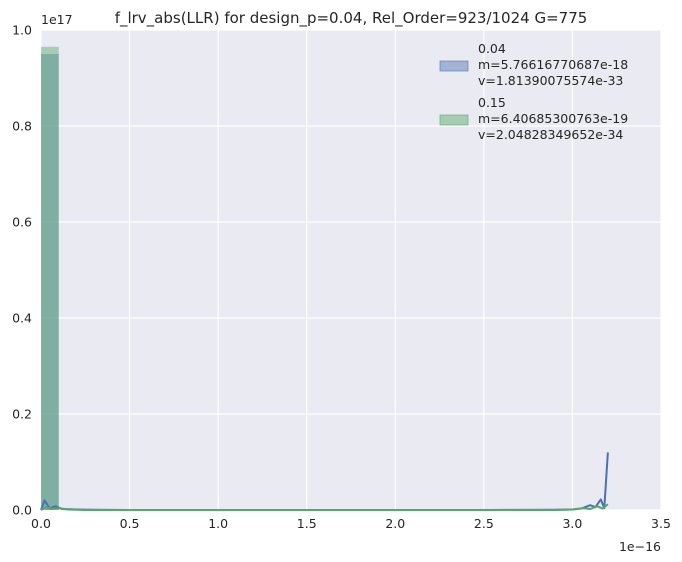 The width and height of the screenshot is (682, 562). Describe the element at coordinates (553, 118) in the screenshot. I see `legend-label: m=6.40685300763e-19` at that location.